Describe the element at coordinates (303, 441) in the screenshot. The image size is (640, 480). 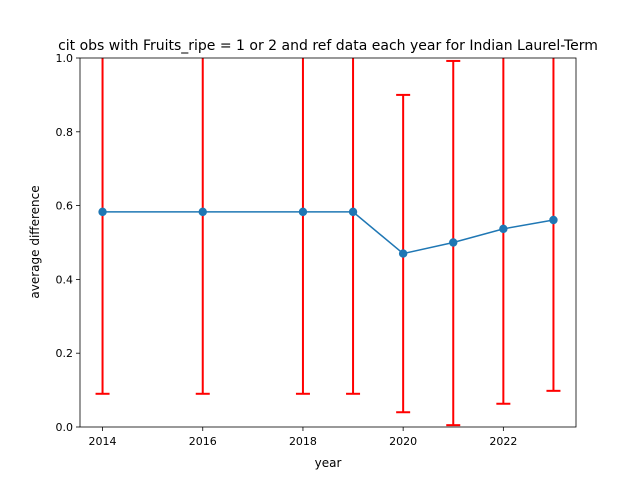
I see `x-tick-label: 2018` at that location.